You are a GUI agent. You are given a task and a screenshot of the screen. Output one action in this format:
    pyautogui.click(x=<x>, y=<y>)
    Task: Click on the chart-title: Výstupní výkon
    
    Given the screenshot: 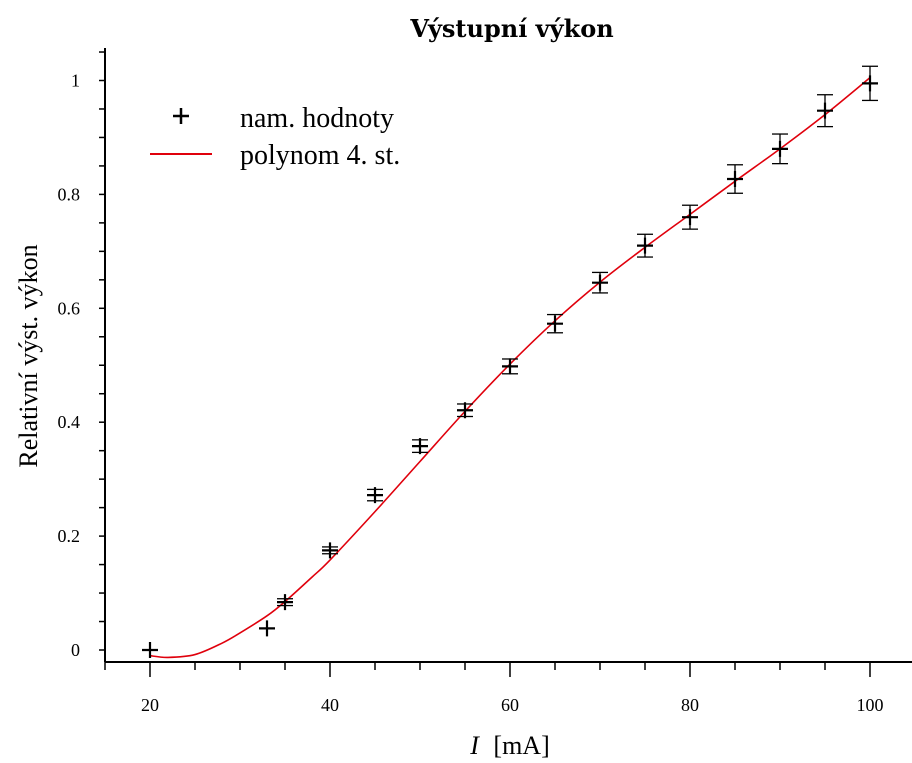 What is the action you would take?
    pyautogui.click(x=511, y=28)
    